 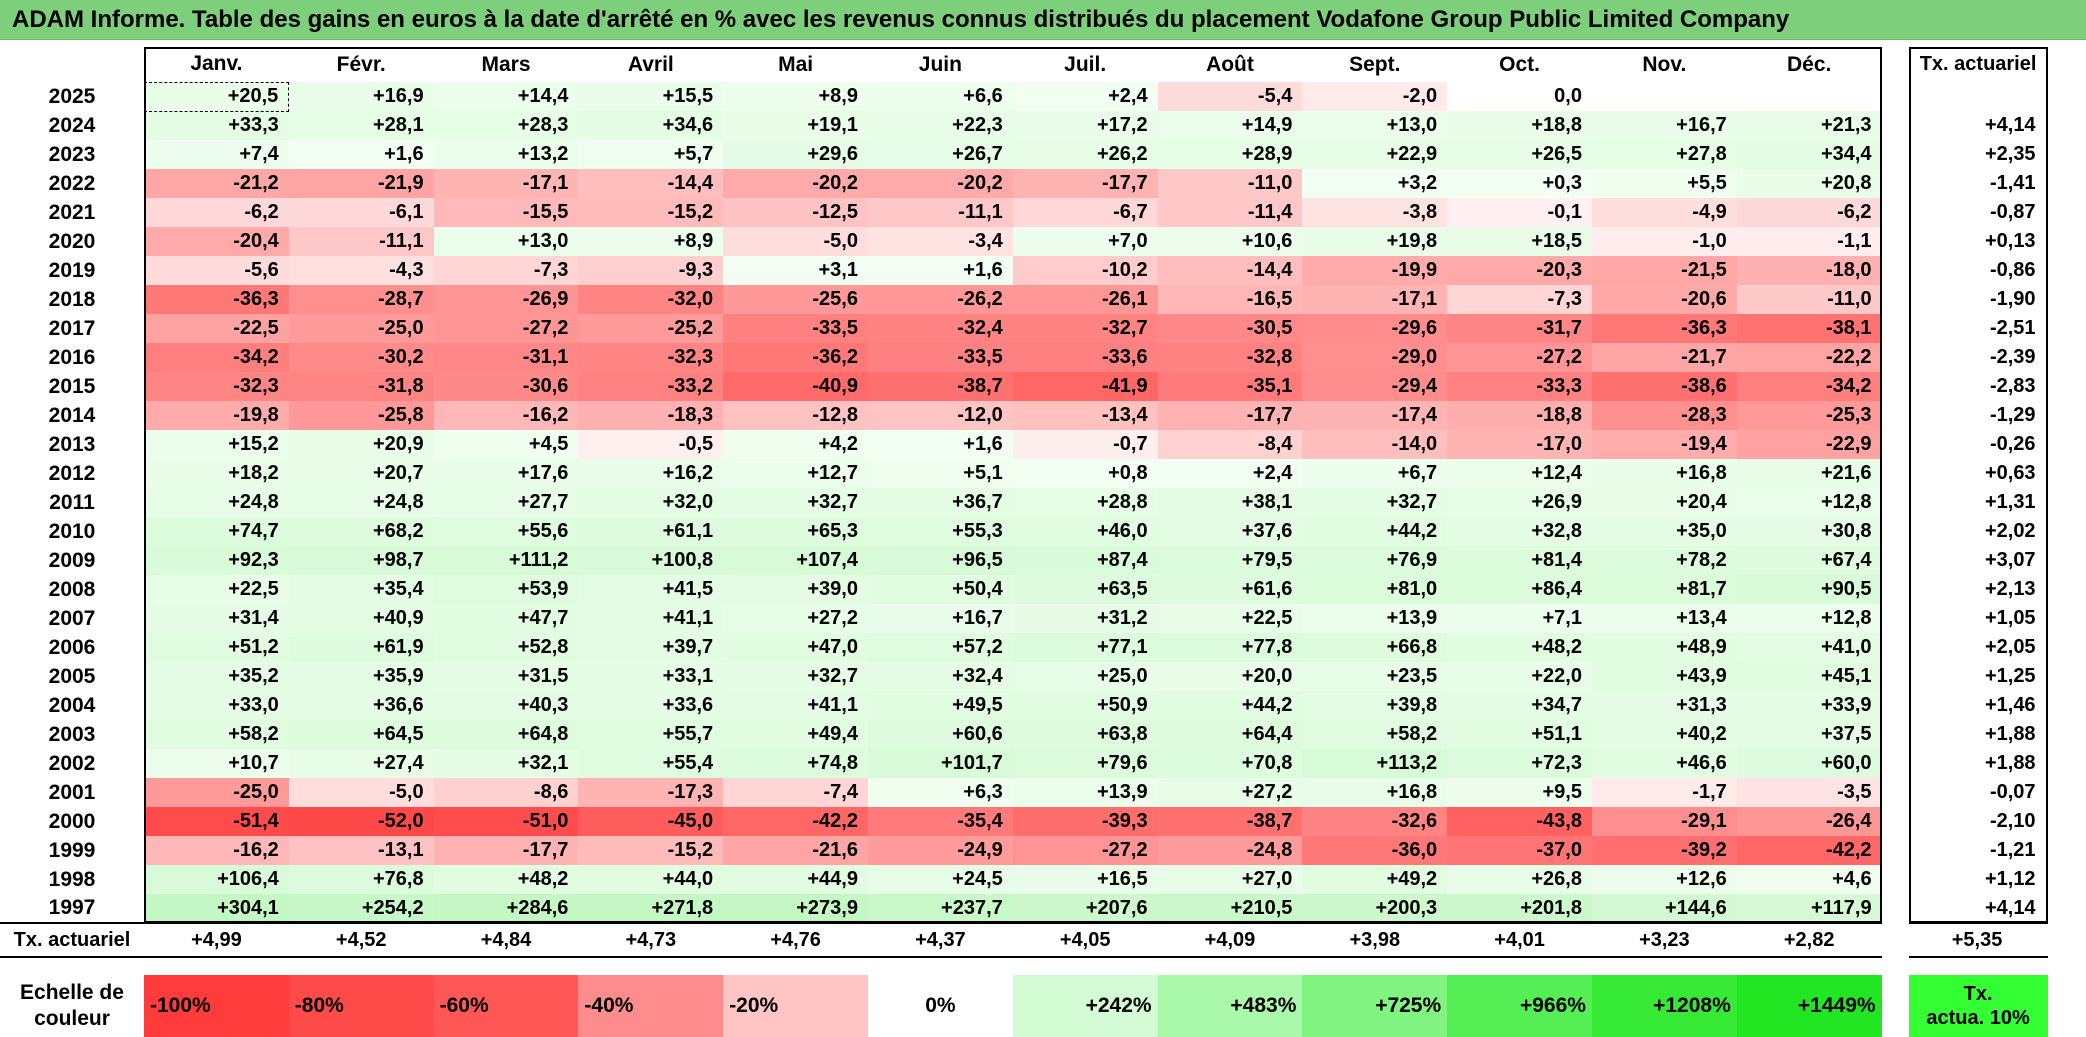 I want to click on annual-rate-cell: -0,26, so click(x=2012, y=444).